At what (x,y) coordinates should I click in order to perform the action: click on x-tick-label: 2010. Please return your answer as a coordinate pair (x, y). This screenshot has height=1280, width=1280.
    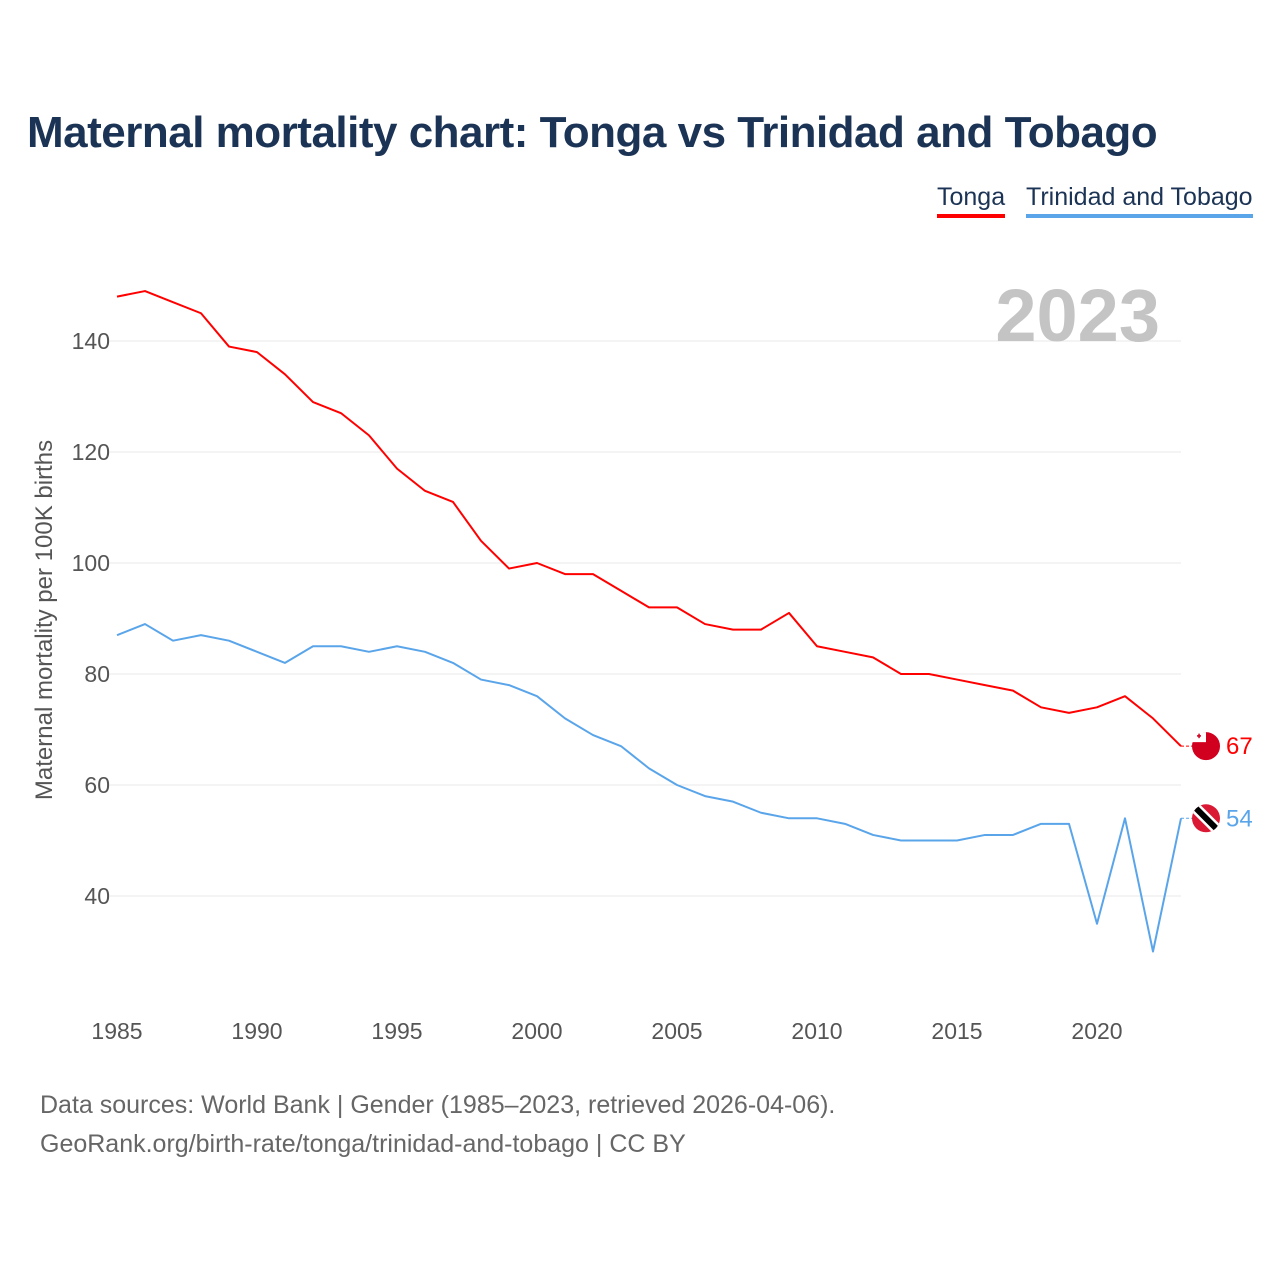
    Looking at the image, I should click on (816, 1031).